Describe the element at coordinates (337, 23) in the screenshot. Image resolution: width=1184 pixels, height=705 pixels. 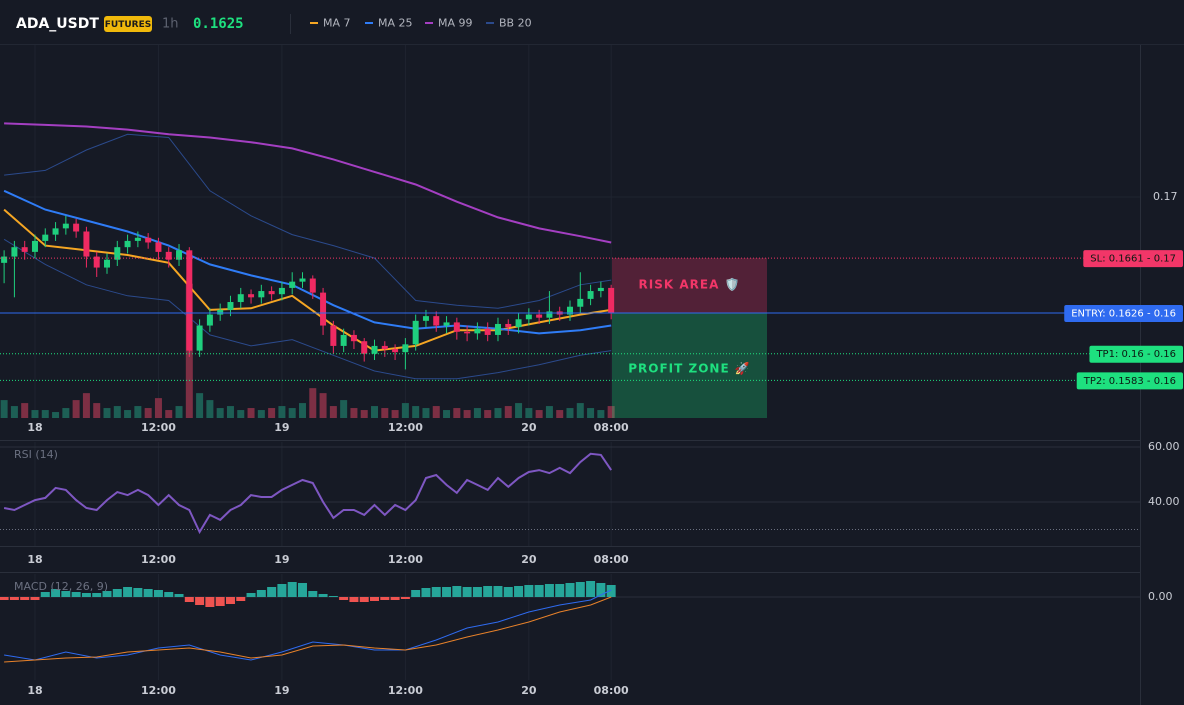
I see `legend-label: MA 7` at that location.